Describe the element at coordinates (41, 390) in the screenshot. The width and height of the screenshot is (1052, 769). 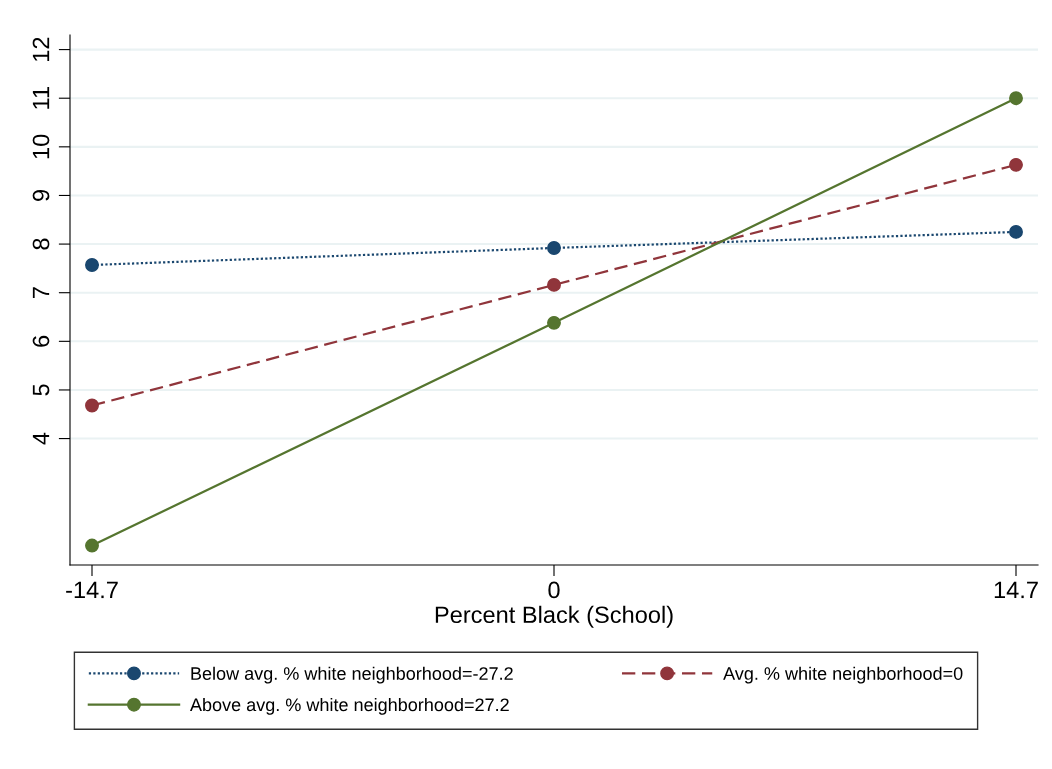
I see `y-tick-label: 5` at that location.